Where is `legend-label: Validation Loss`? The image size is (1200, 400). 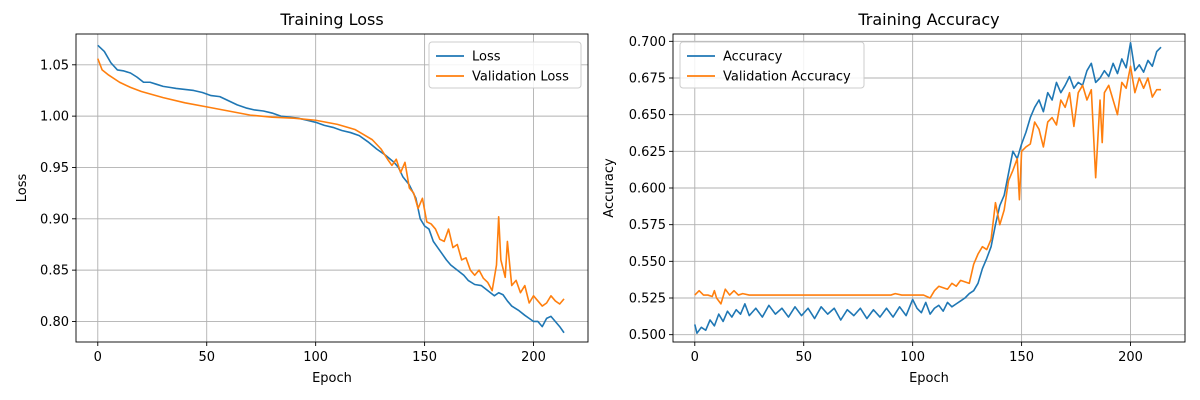
legend-label: Validation Loss is located at coordinates (520, 77).